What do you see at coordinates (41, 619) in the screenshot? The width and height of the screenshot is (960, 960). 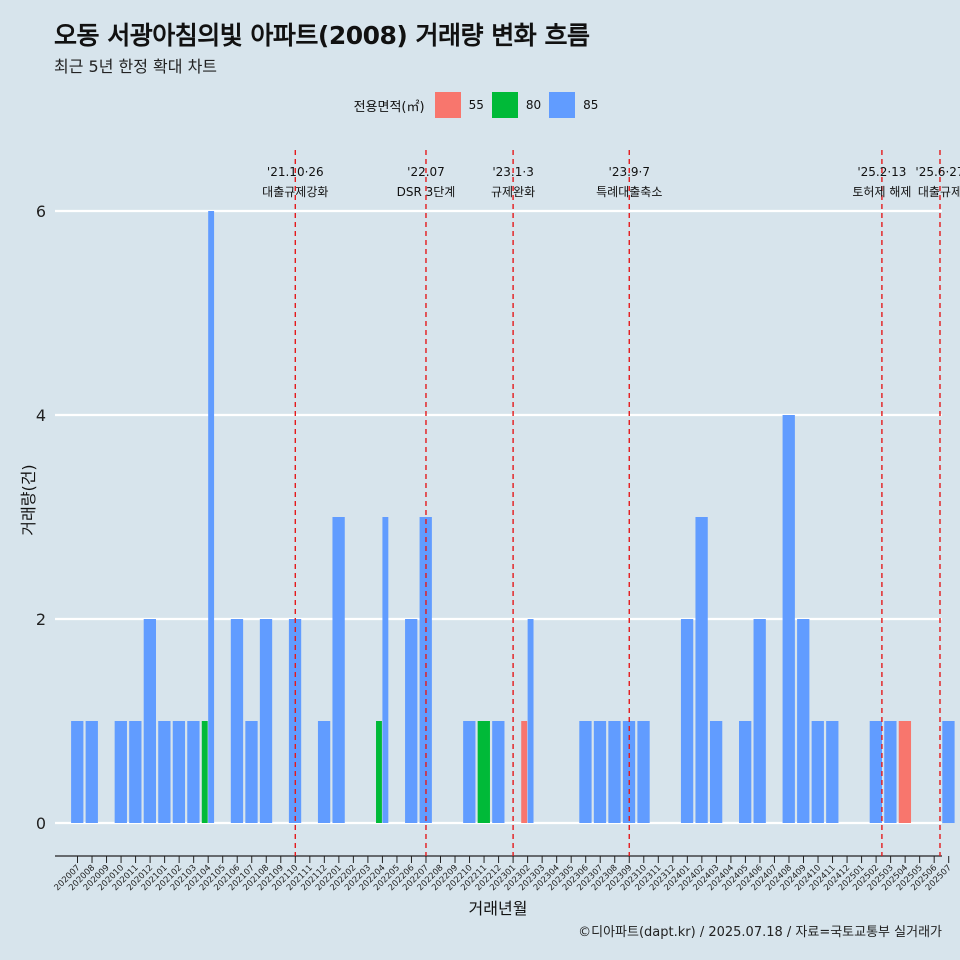 I see `y-tick-label-1: 2` at bounding box center [41, 619].